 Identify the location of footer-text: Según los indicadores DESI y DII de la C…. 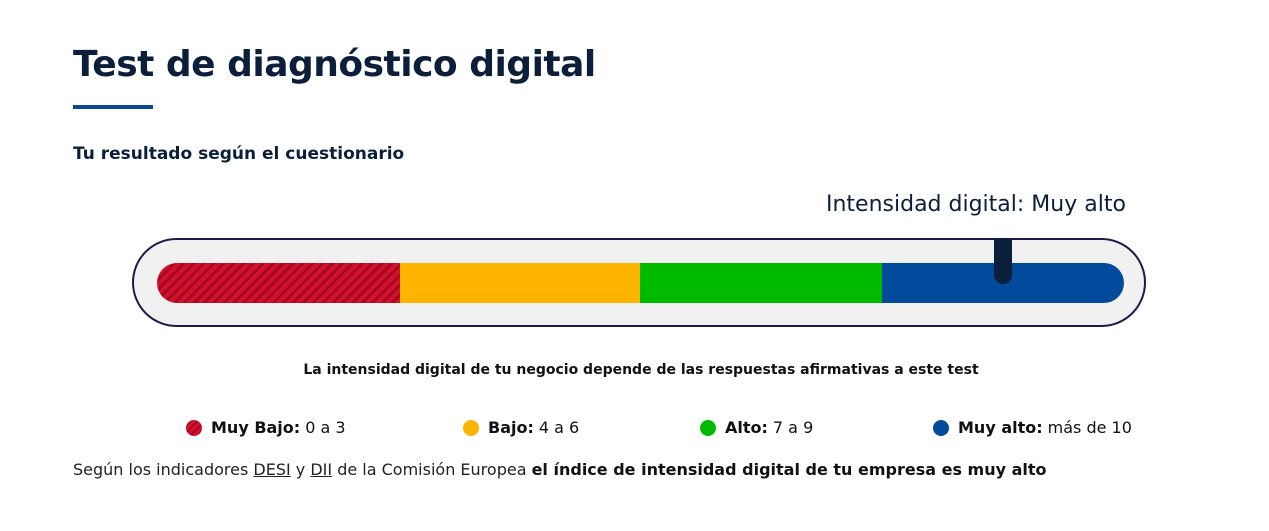
(560, 469).